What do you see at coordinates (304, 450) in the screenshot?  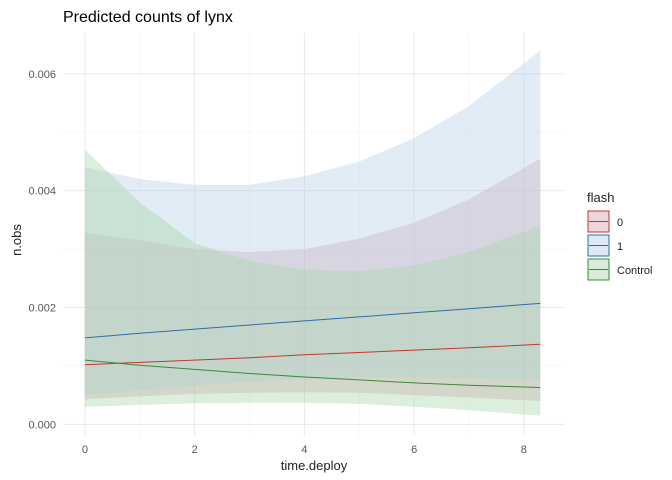 I see `x-tick-label: 4` at bounding box center [304, 450].